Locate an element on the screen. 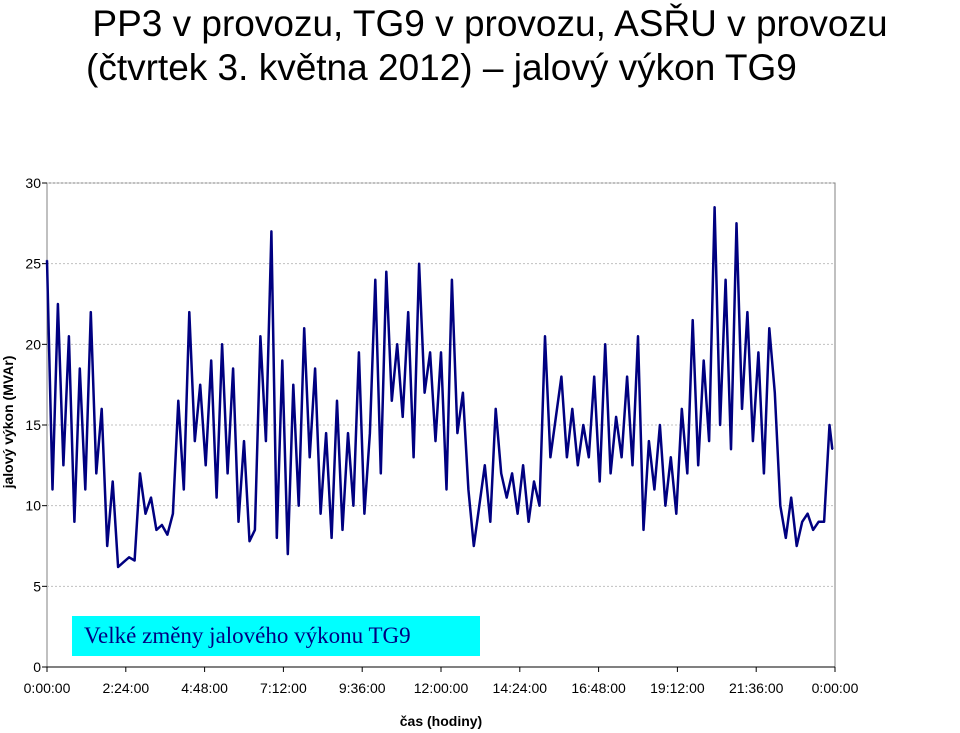 This screenshot has width=960, height=733. y-tick-label: 10 is located at coordinates (33, 506).